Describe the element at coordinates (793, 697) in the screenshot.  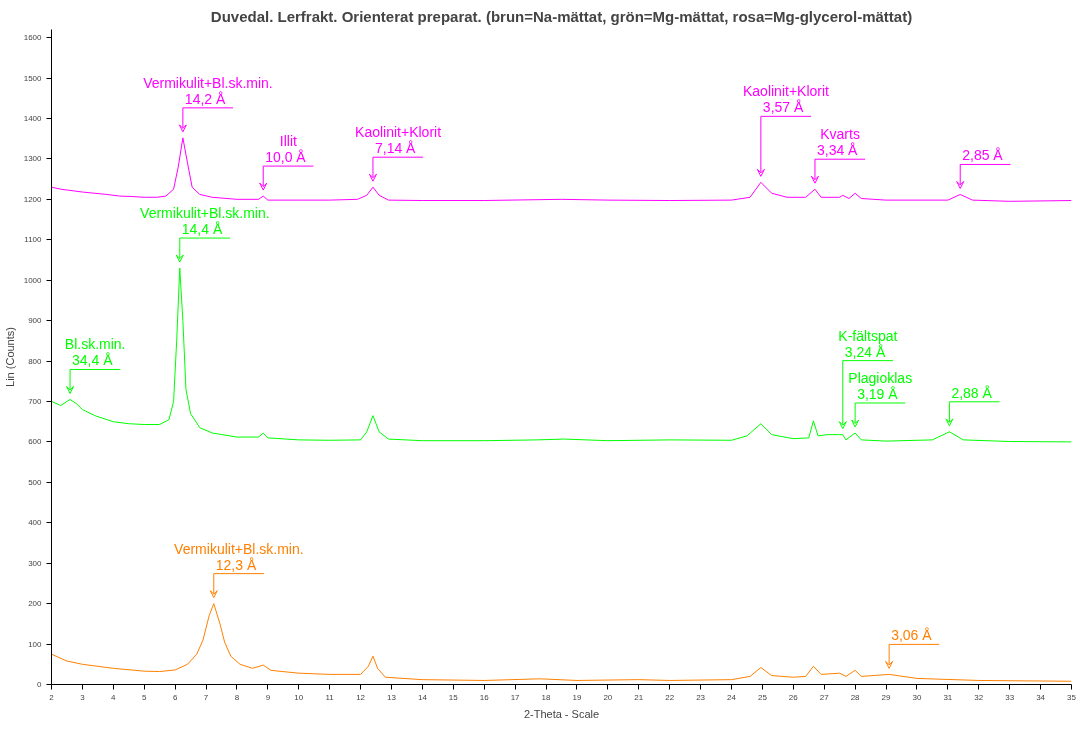
I see `x-tick-label: 26` at that location.